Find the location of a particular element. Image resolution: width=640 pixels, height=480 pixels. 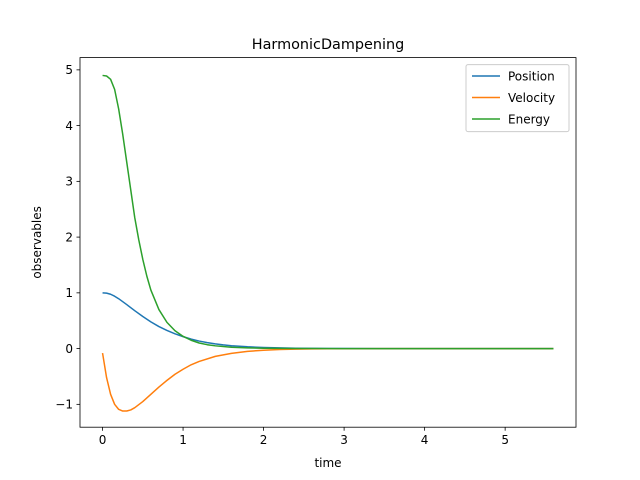

y-tick-label: −1 is located at coordinates (64, 405).